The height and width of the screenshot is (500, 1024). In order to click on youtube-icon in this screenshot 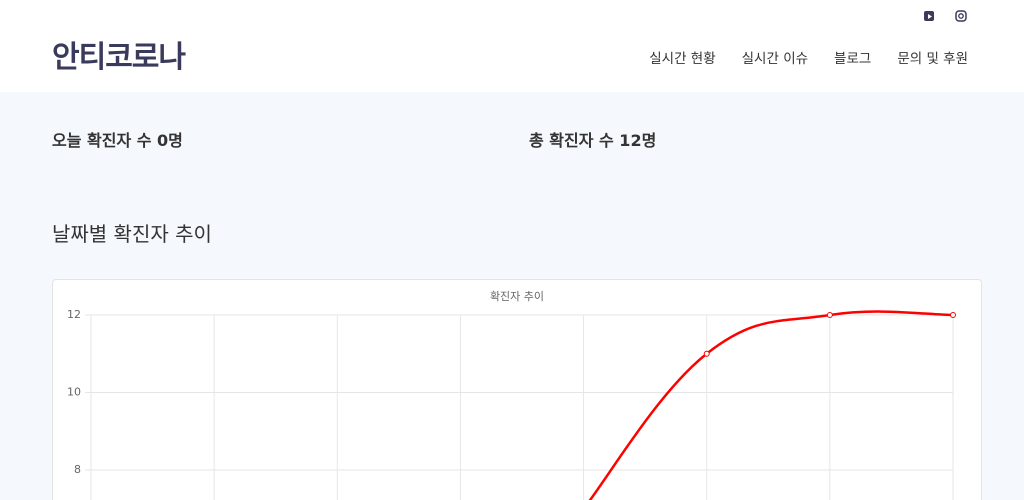, I will do `click(929, 16)`.